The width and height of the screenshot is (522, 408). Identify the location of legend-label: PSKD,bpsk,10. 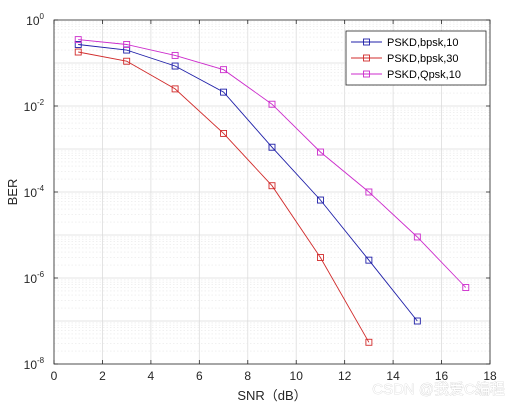
(423, 43).